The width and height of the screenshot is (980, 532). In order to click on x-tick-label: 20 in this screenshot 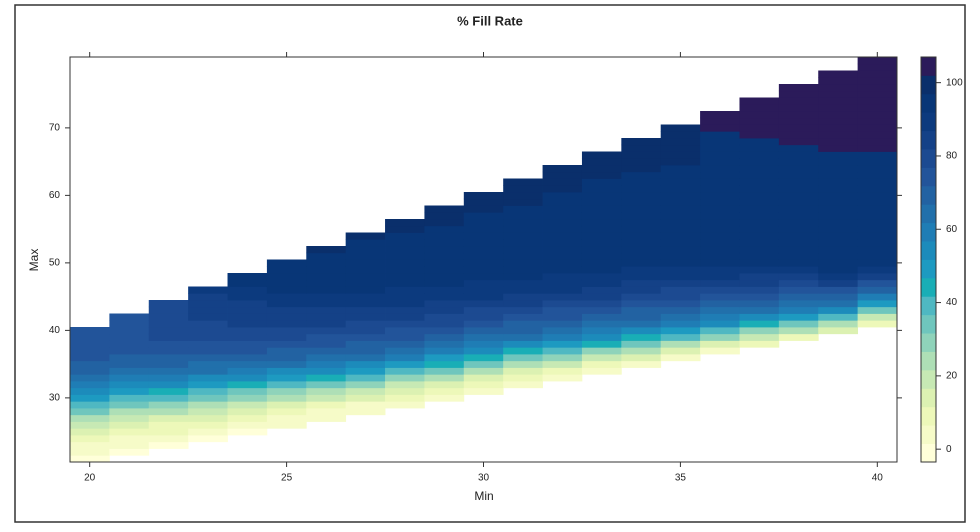, I will do `click(90, 478)`.